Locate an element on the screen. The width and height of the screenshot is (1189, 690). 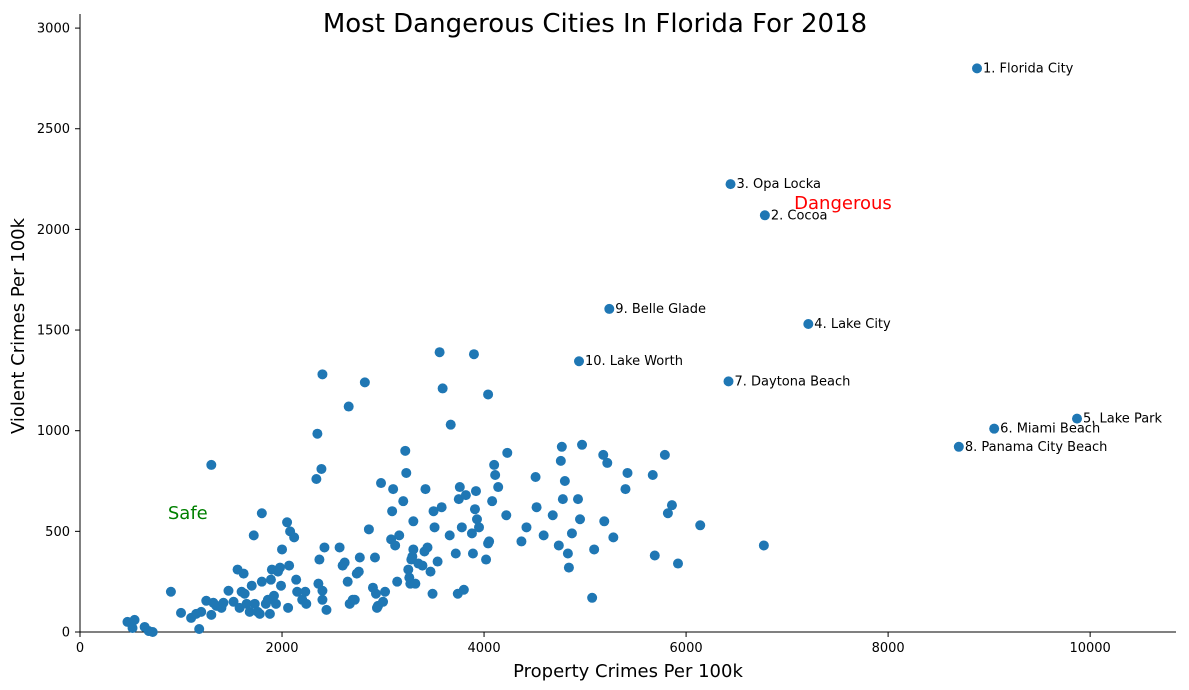
y-axis-label: Violent Crimes Per 100k is located at coordinates (18, 325).